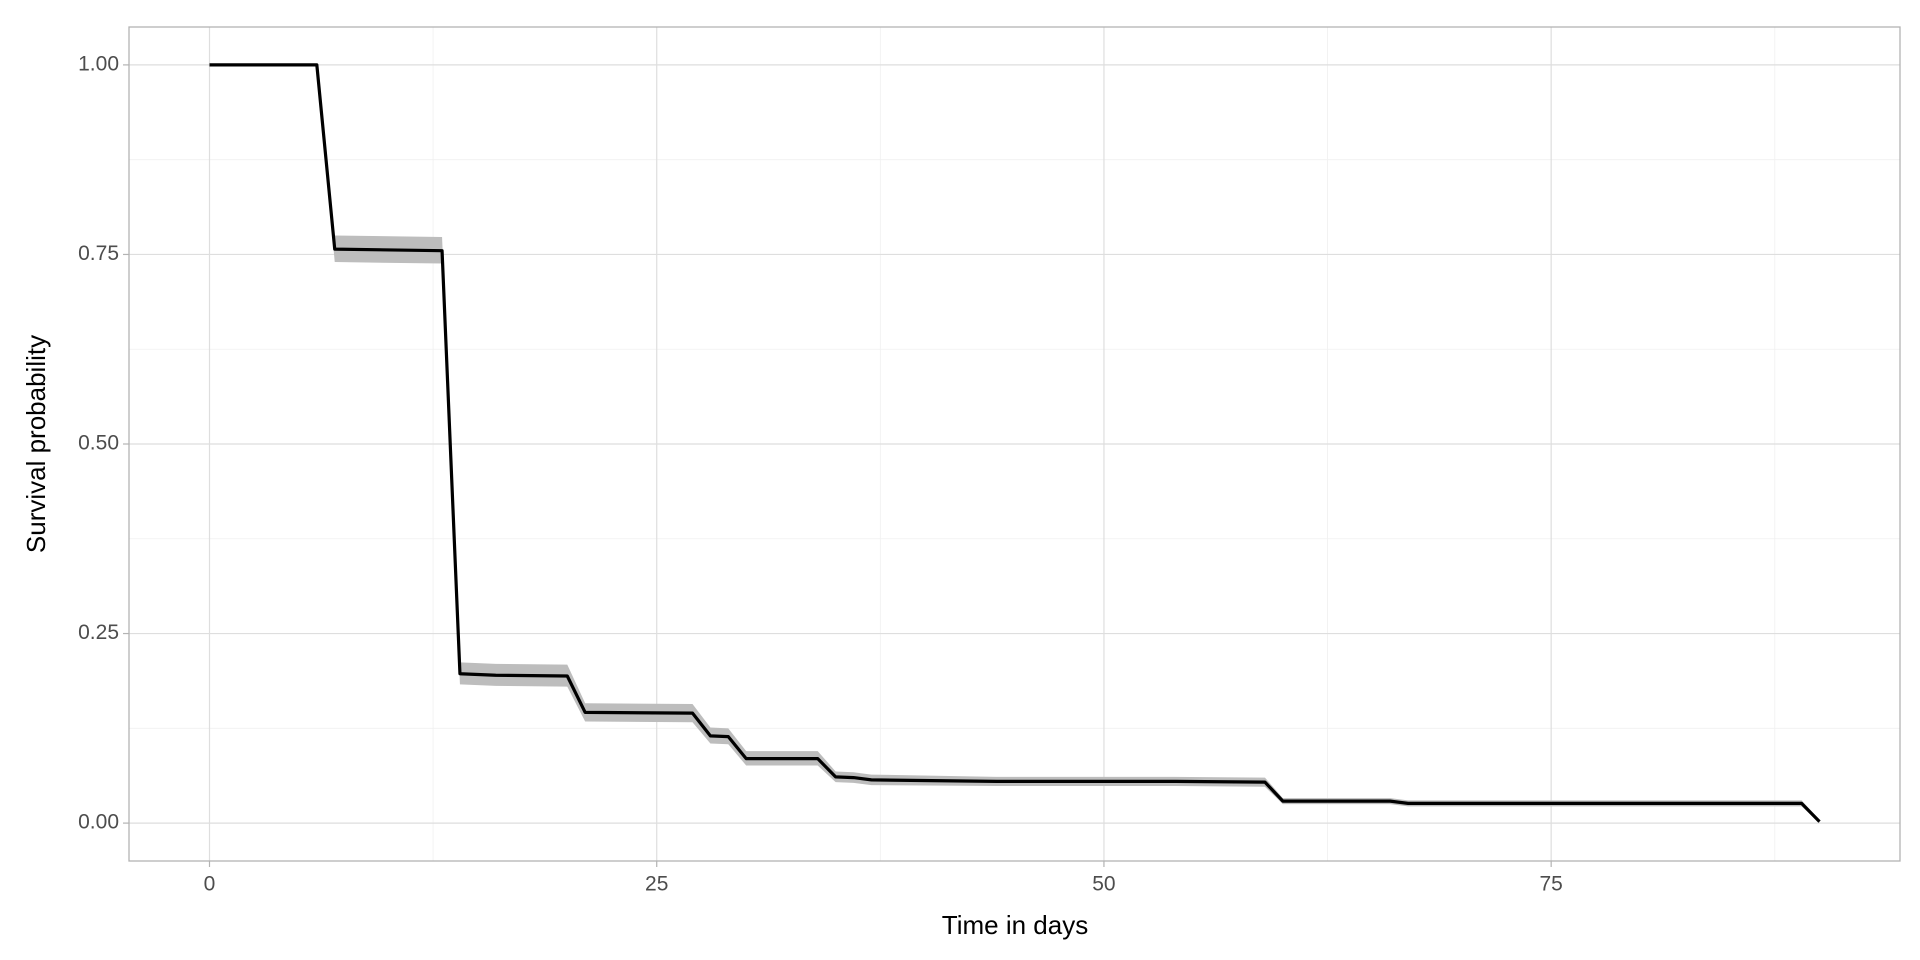  I want to click on x-tick-label: 50, so click(1103, 884).